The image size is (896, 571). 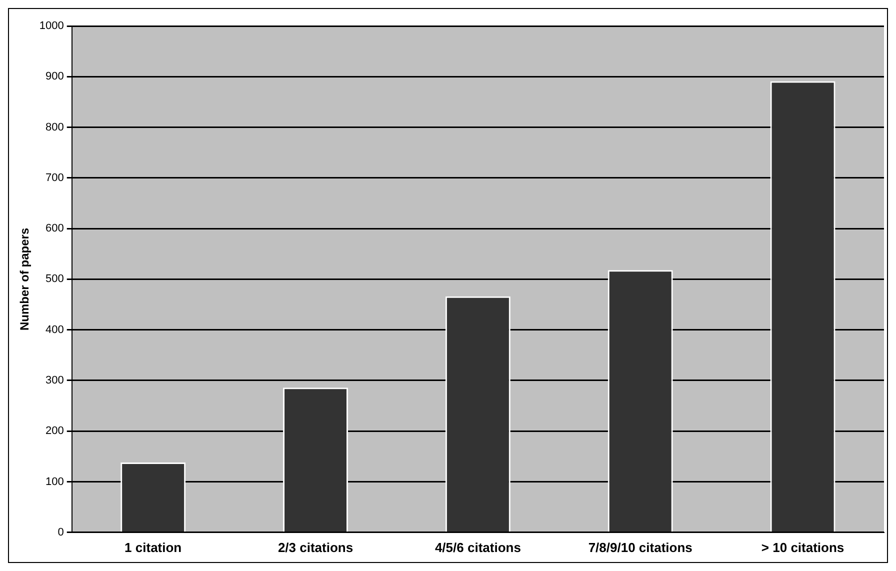 What do you see at coordinates (640, 547) in the screenshot?
I see `x-tick-label: 7/8/9/10 citations` at bounding box center [640, 547].